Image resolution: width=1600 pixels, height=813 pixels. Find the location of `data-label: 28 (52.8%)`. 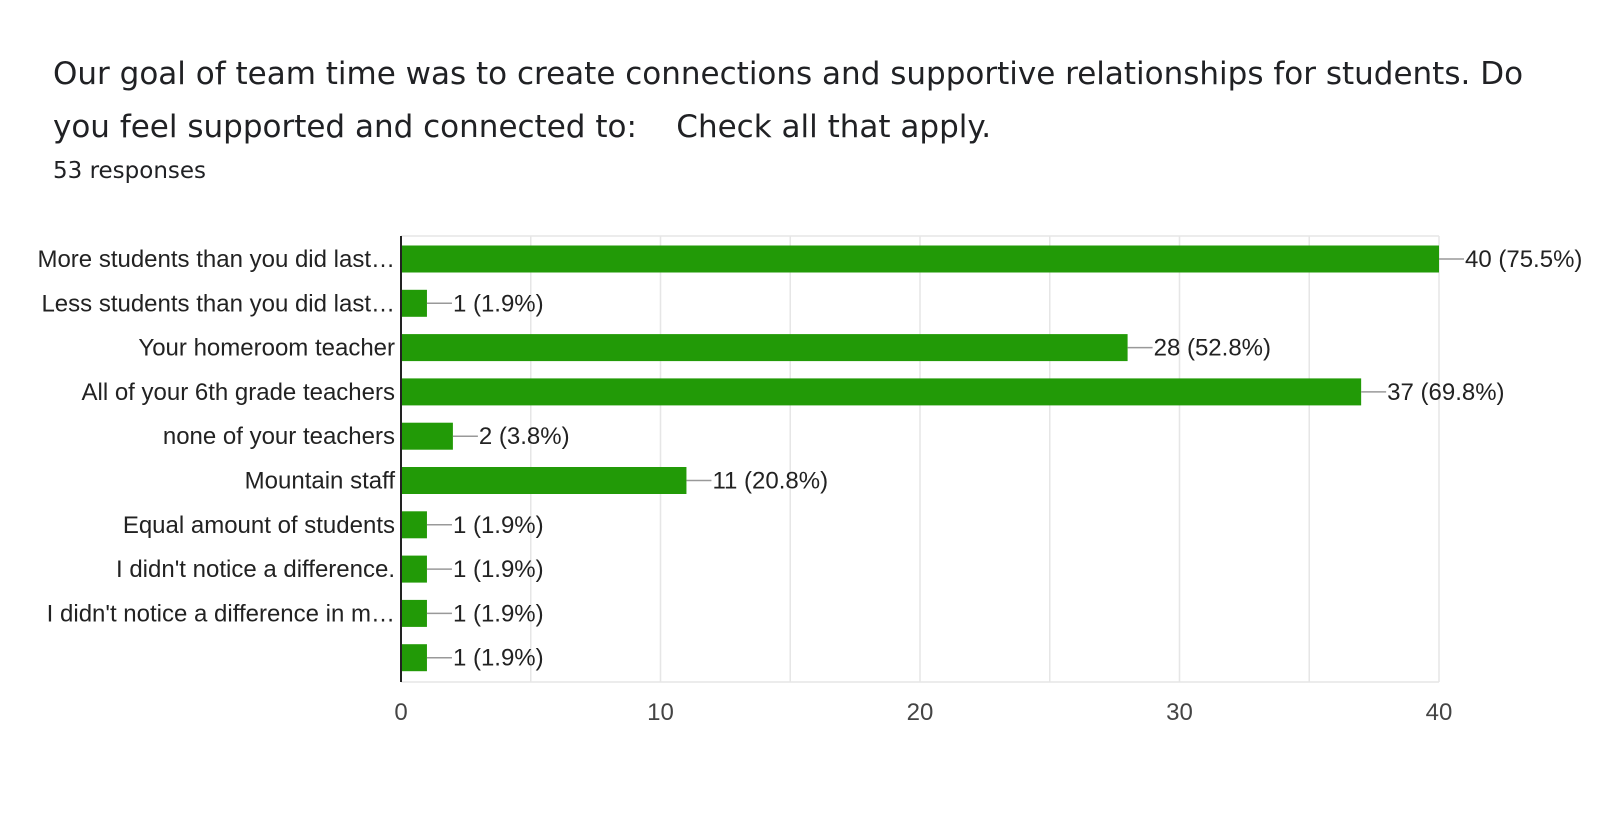

data-label: 28 (52.8%) is located at coordinates (1212, 348).